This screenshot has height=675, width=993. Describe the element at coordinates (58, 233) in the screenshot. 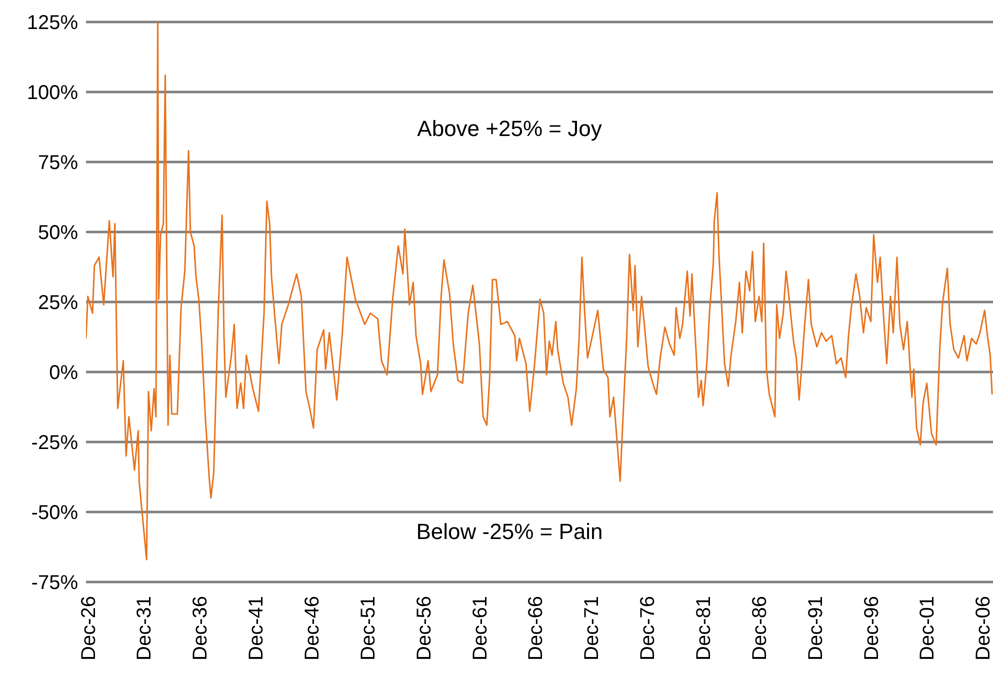

I see `y-tick-label: 50%` at that location.